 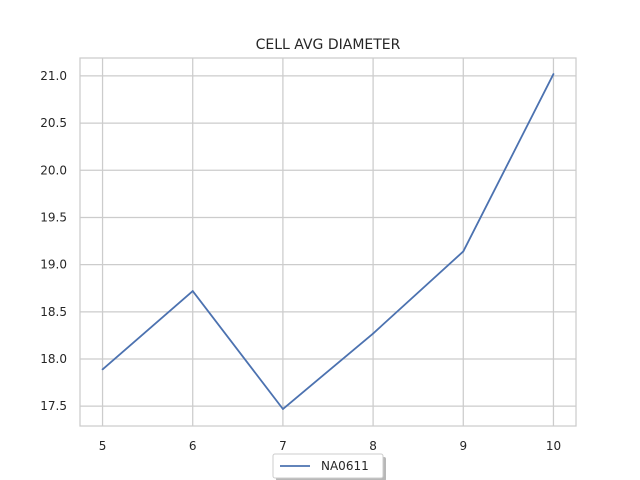 What do you see at coordinates (553, 446) in the screenshot?
I see `x-tick-label: 10` at bounding box center [553, 446].